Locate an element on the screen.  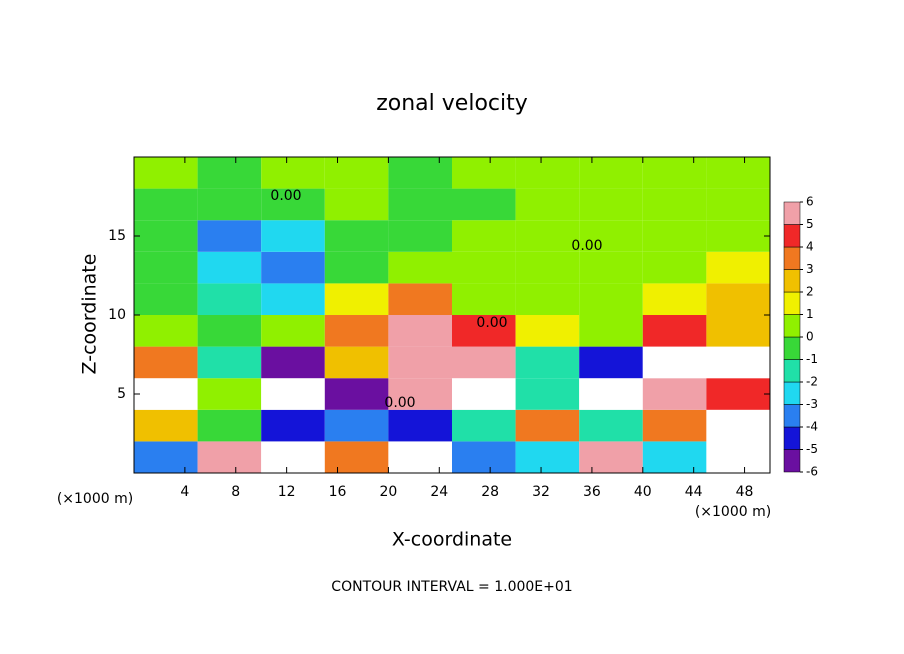
colorbar-label: -4 is located at coordinates (812, 427).